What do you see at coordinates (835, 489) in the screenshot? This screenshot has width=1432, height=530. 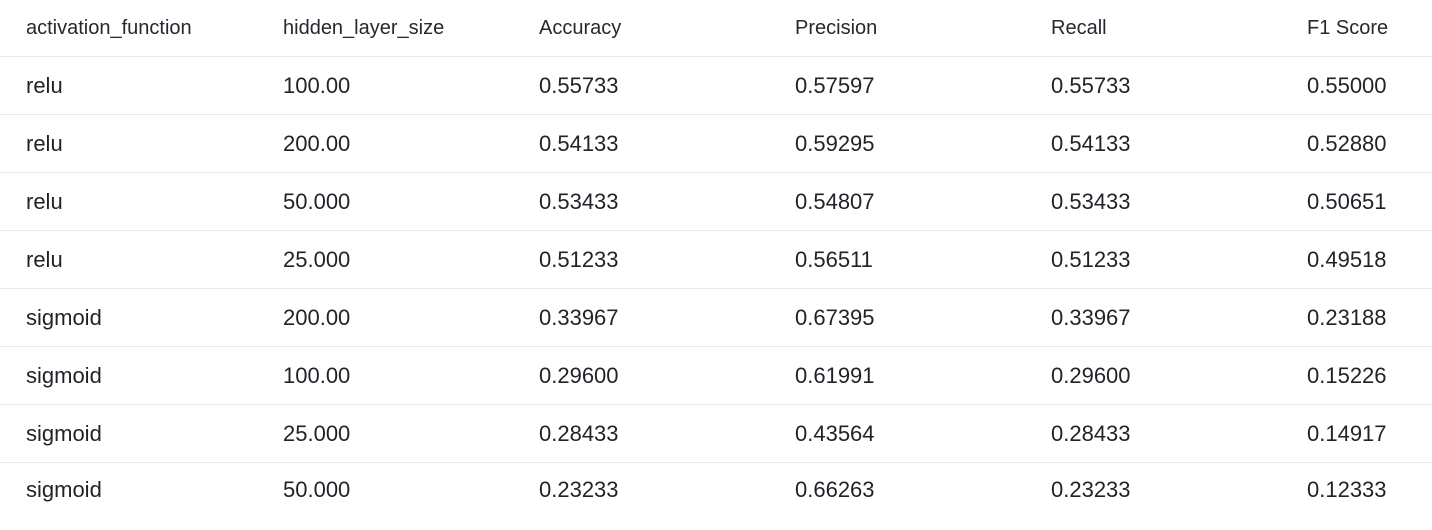 I see `cell-precision: 0.66263` at bounding box center [835, 489].